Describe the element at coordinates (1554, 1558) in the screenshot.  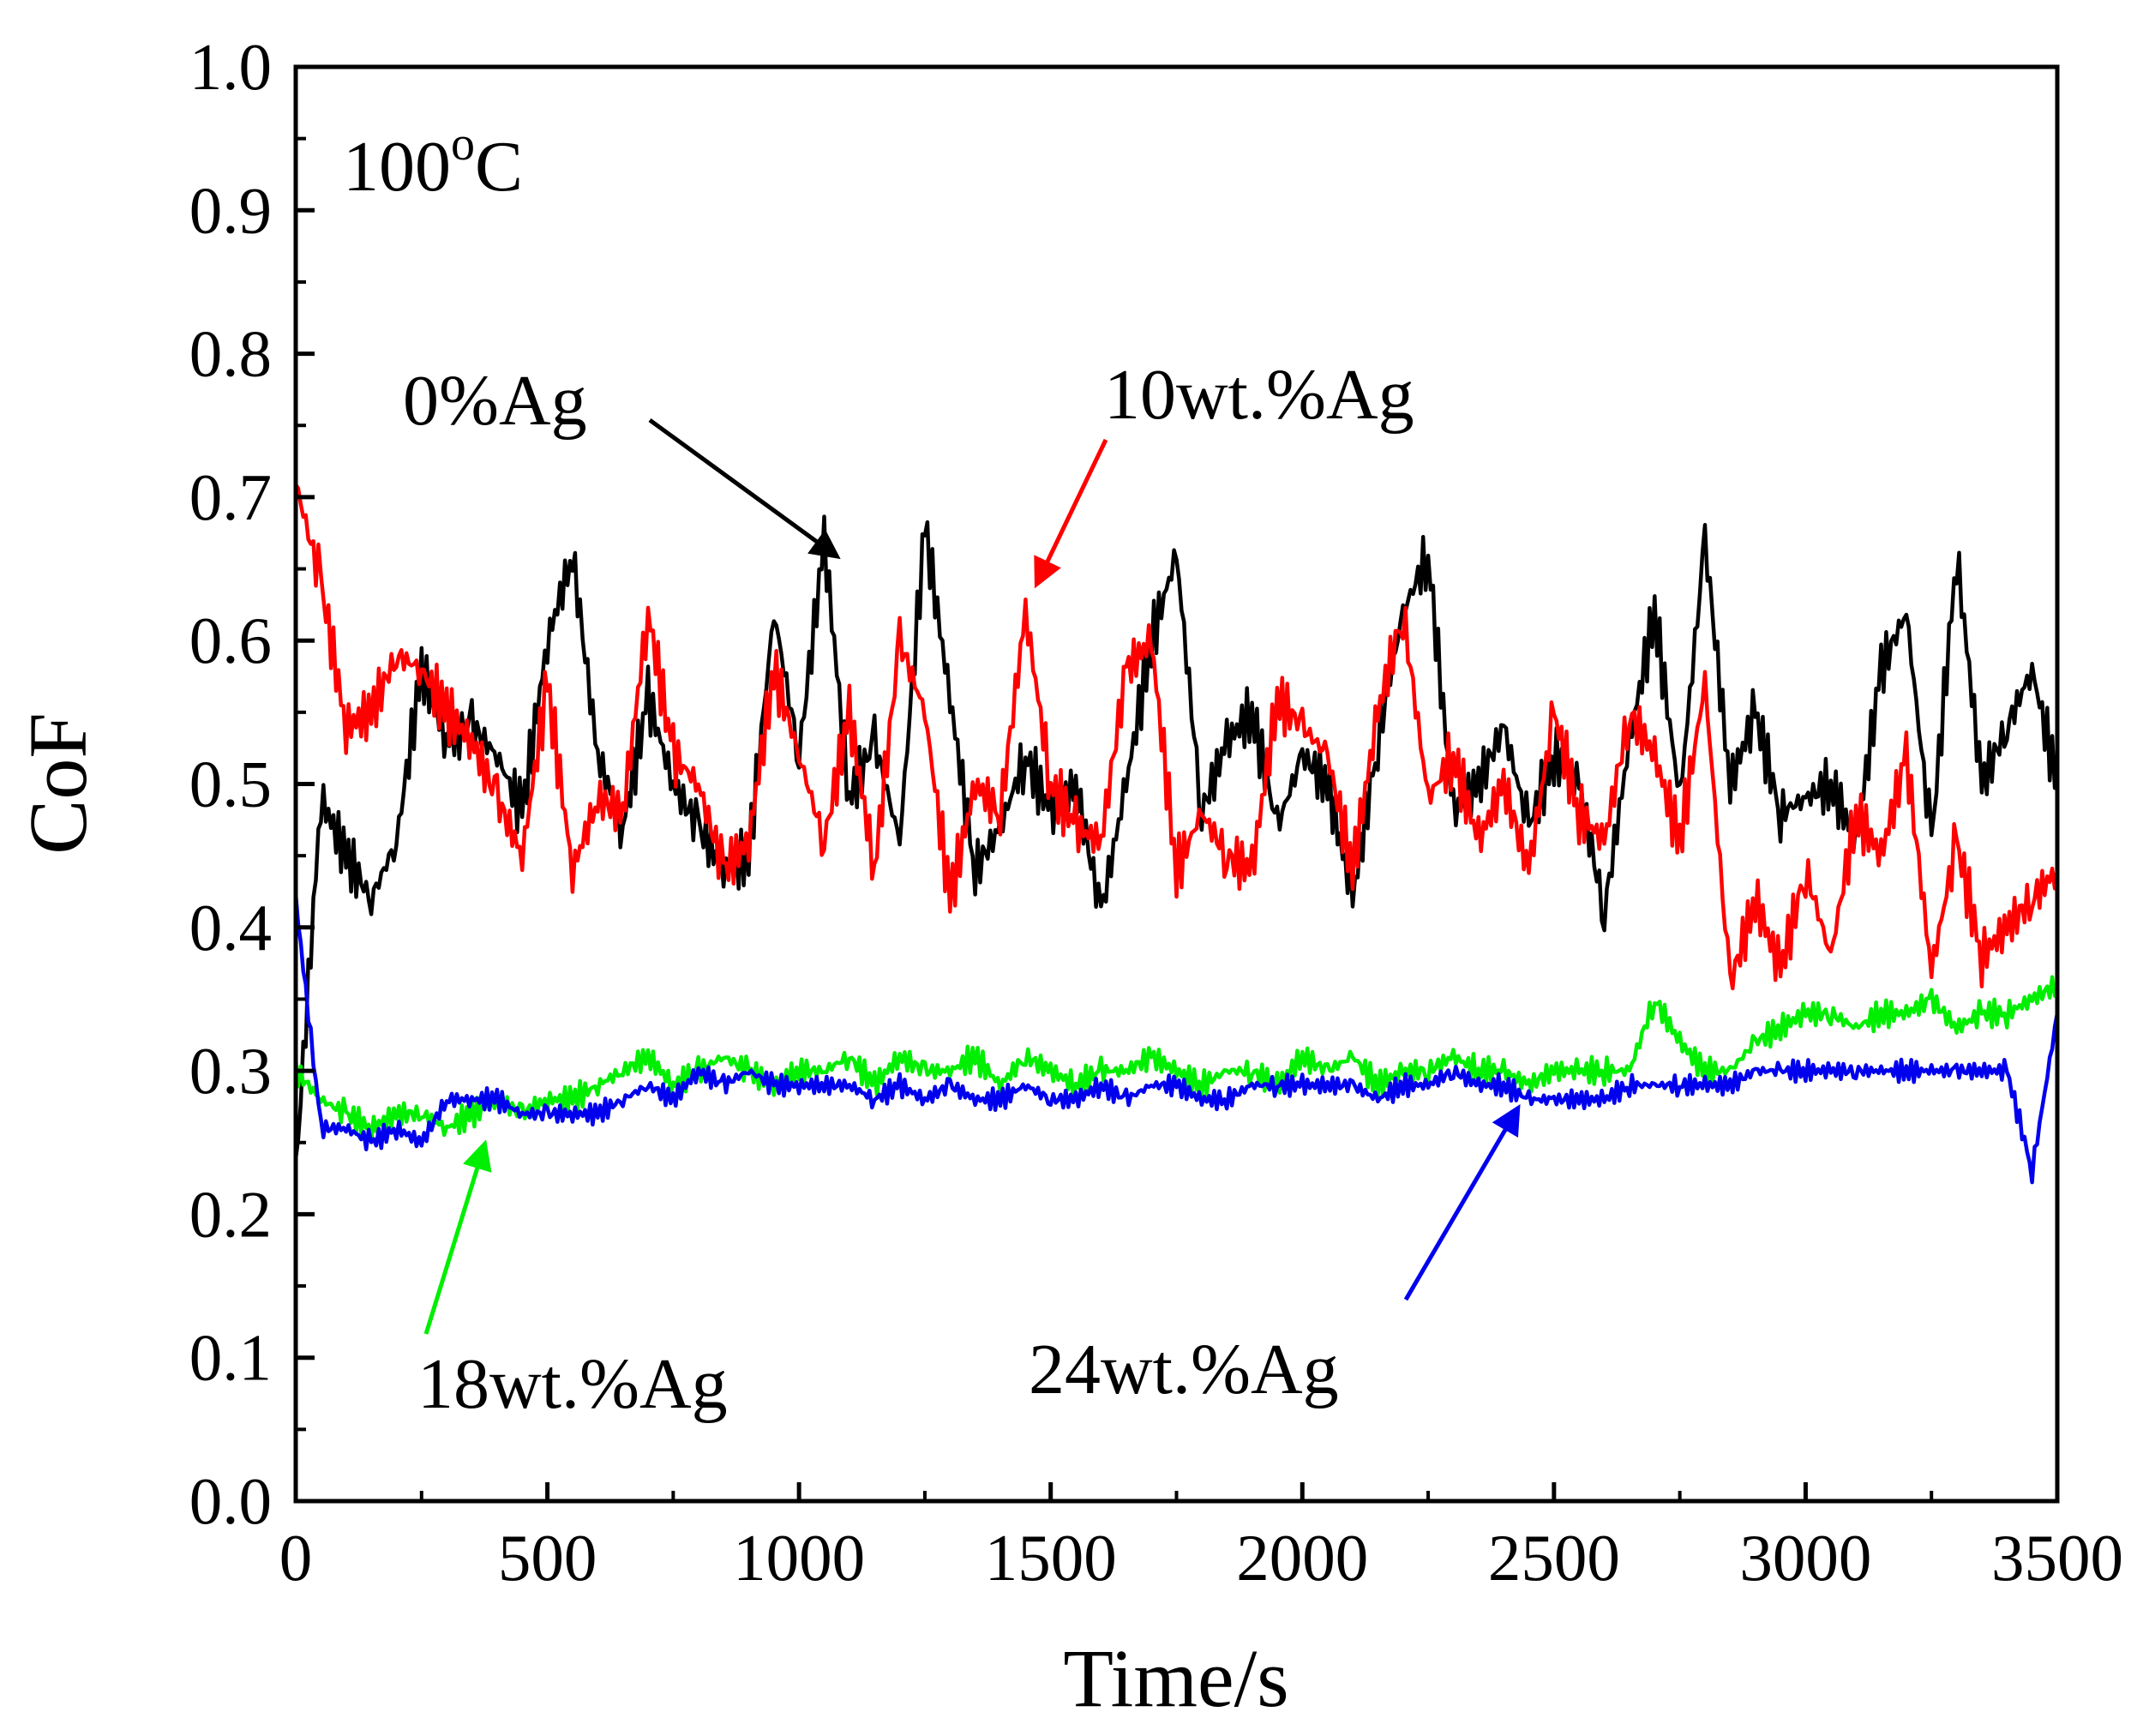
I see `x-tick-label: 2500` at that location.